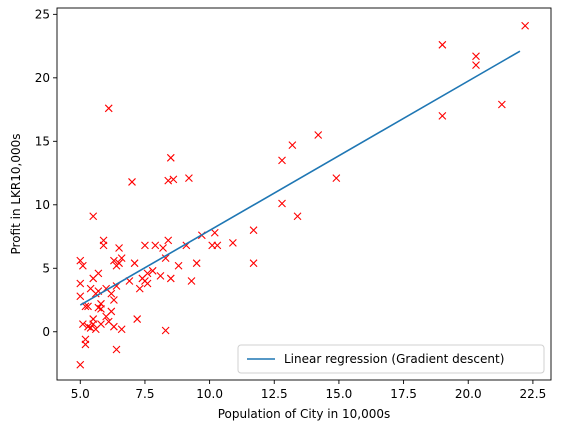 The height and width of the screenshot is (432, 563). I want to click on legend-label: Linear regression (Gradient descent), so click(394, 359).